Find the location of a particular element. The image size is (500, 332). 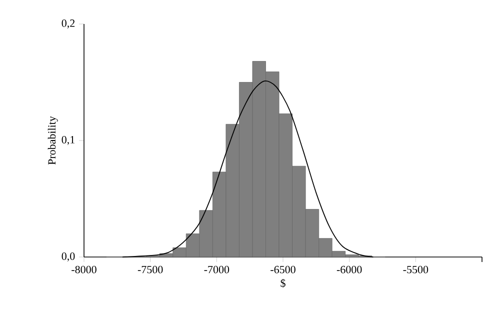

y-axis-title: Probability is located at coordinates (53, 140).